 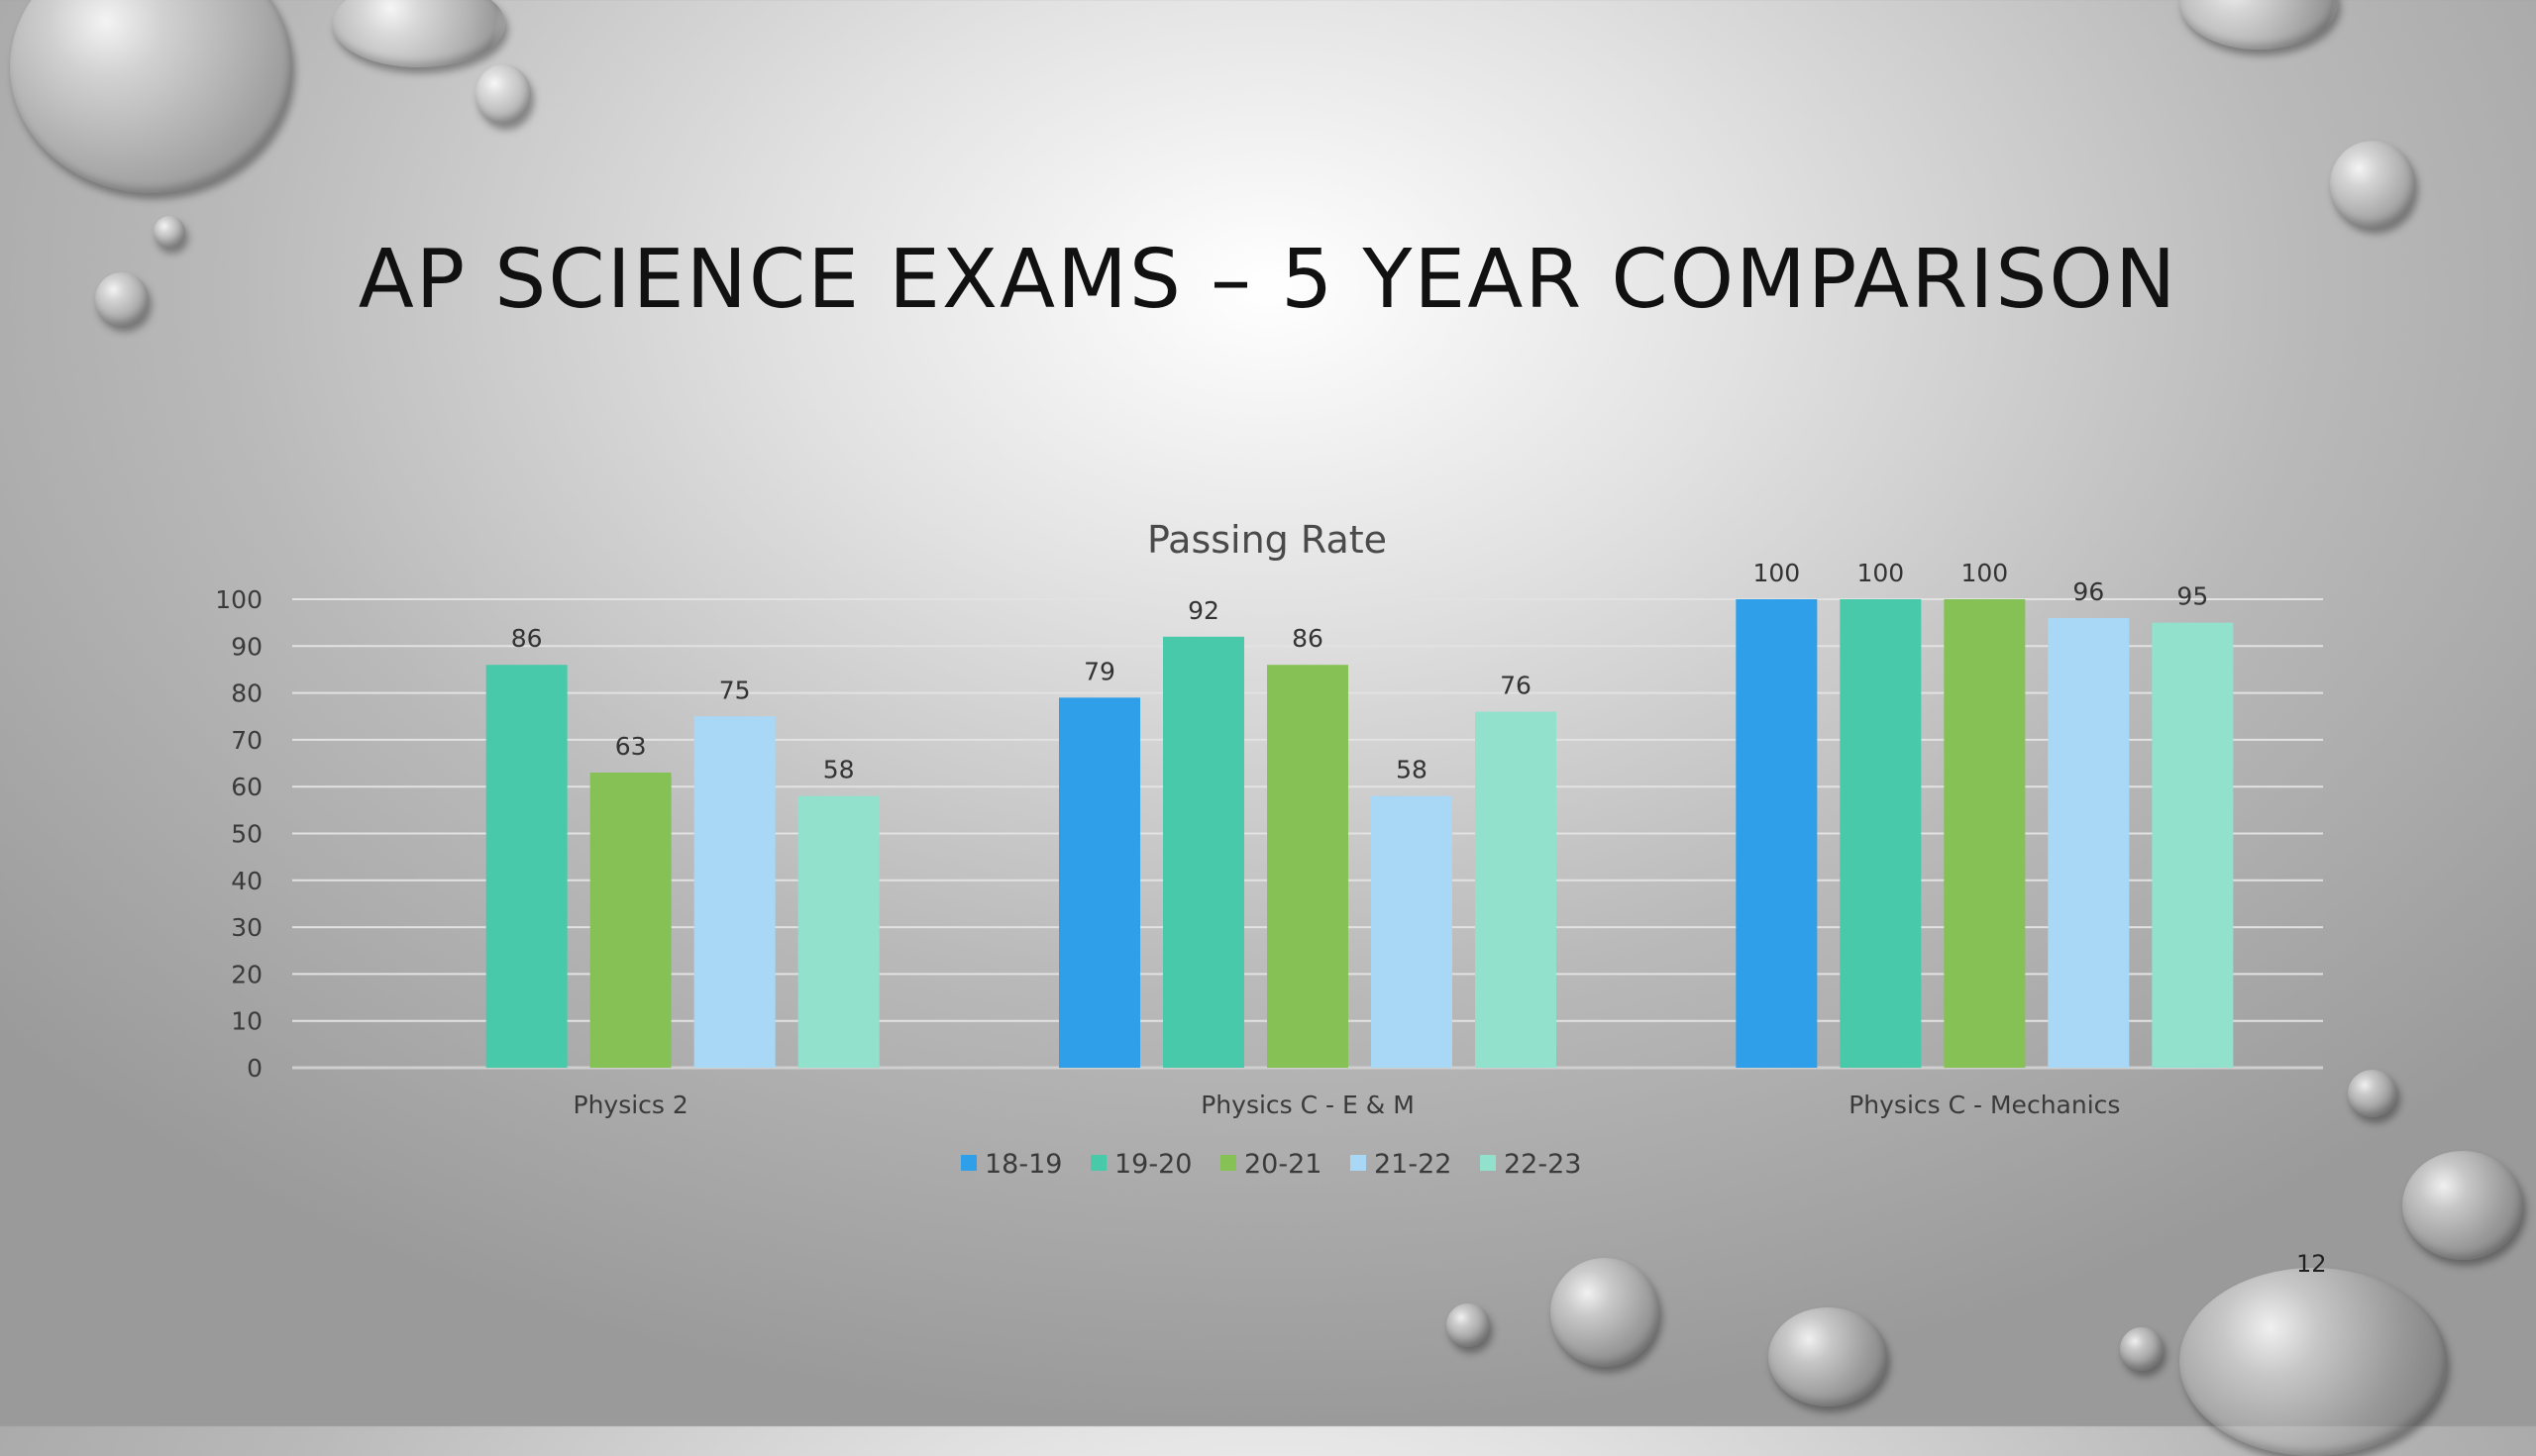 What do you see at coordinates (247, 646) in the screenshot?
I see `y-tick-label: 90` at bounding box center [247, 646].